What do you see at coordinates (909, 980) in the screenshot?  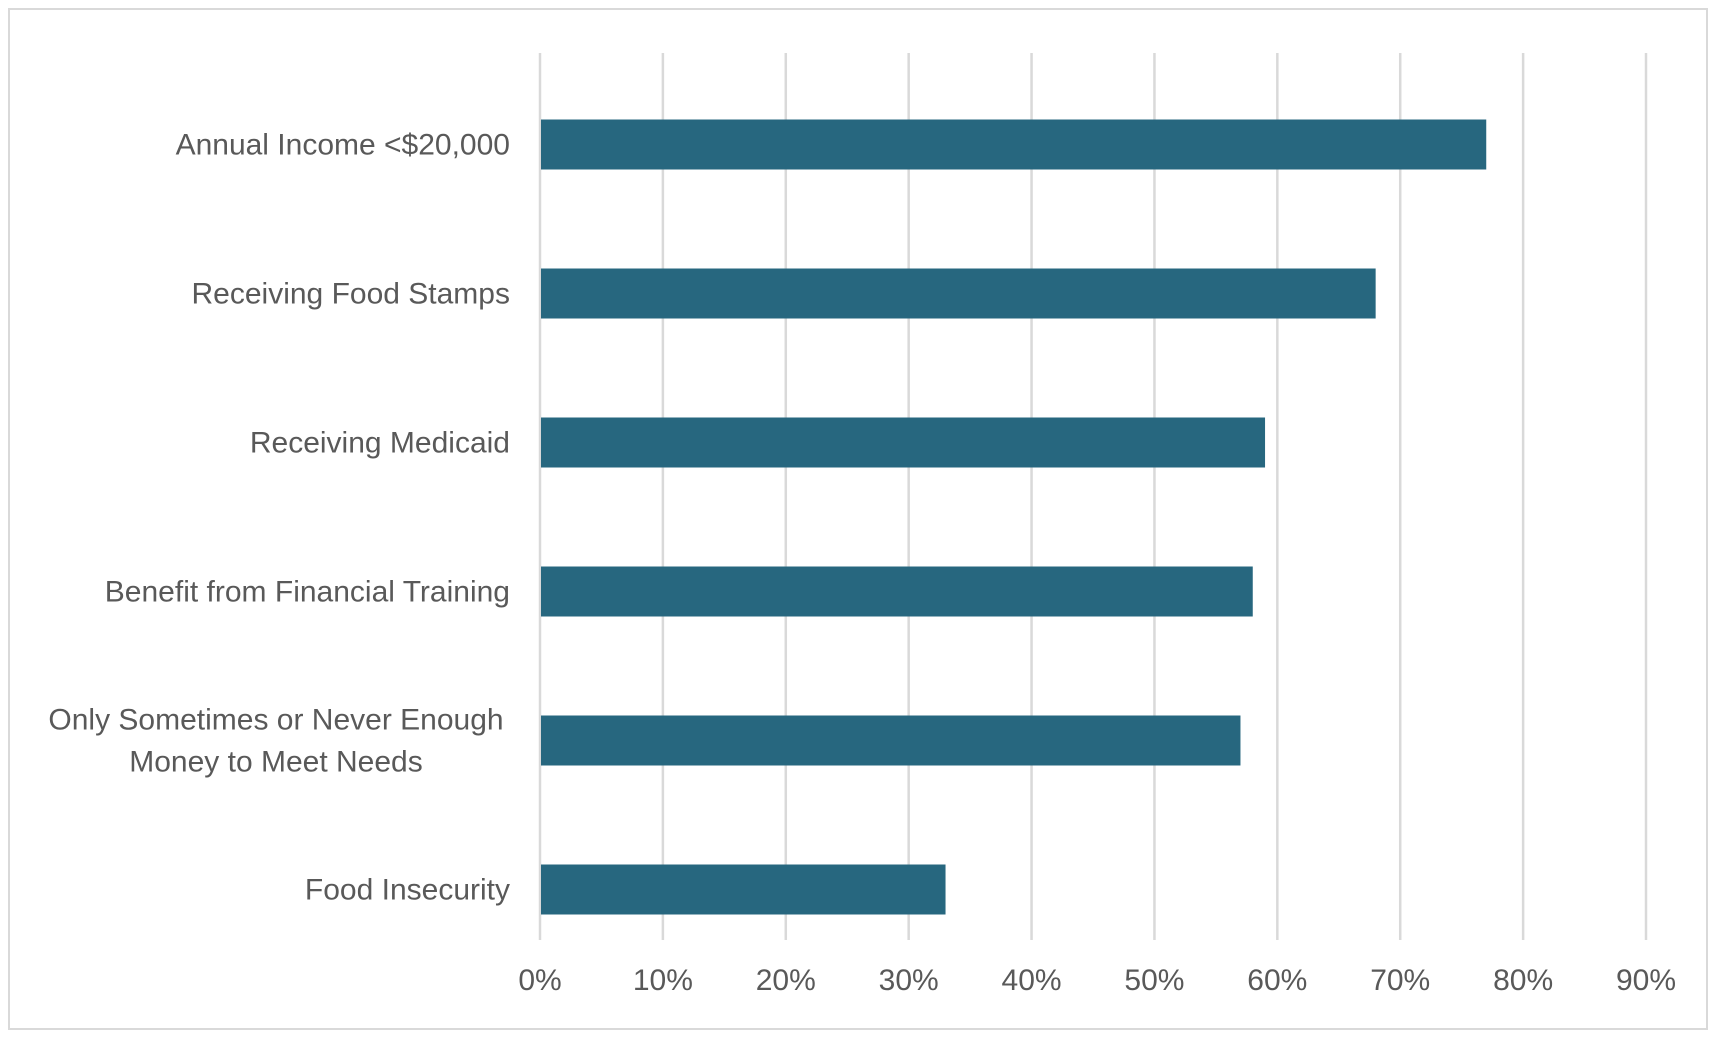 I see `x-tick-label: 30%` at bounding box center [909, 980].